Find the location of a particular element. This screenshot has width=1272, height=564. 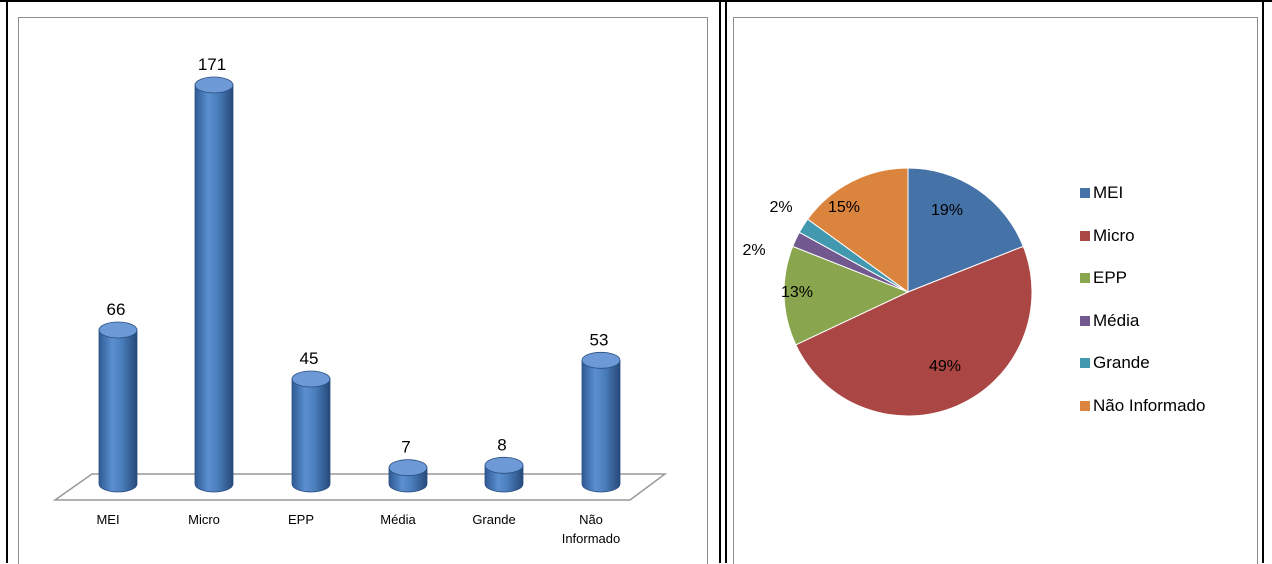

pie-percent-label: 19% is located at coordinates (947, 210).